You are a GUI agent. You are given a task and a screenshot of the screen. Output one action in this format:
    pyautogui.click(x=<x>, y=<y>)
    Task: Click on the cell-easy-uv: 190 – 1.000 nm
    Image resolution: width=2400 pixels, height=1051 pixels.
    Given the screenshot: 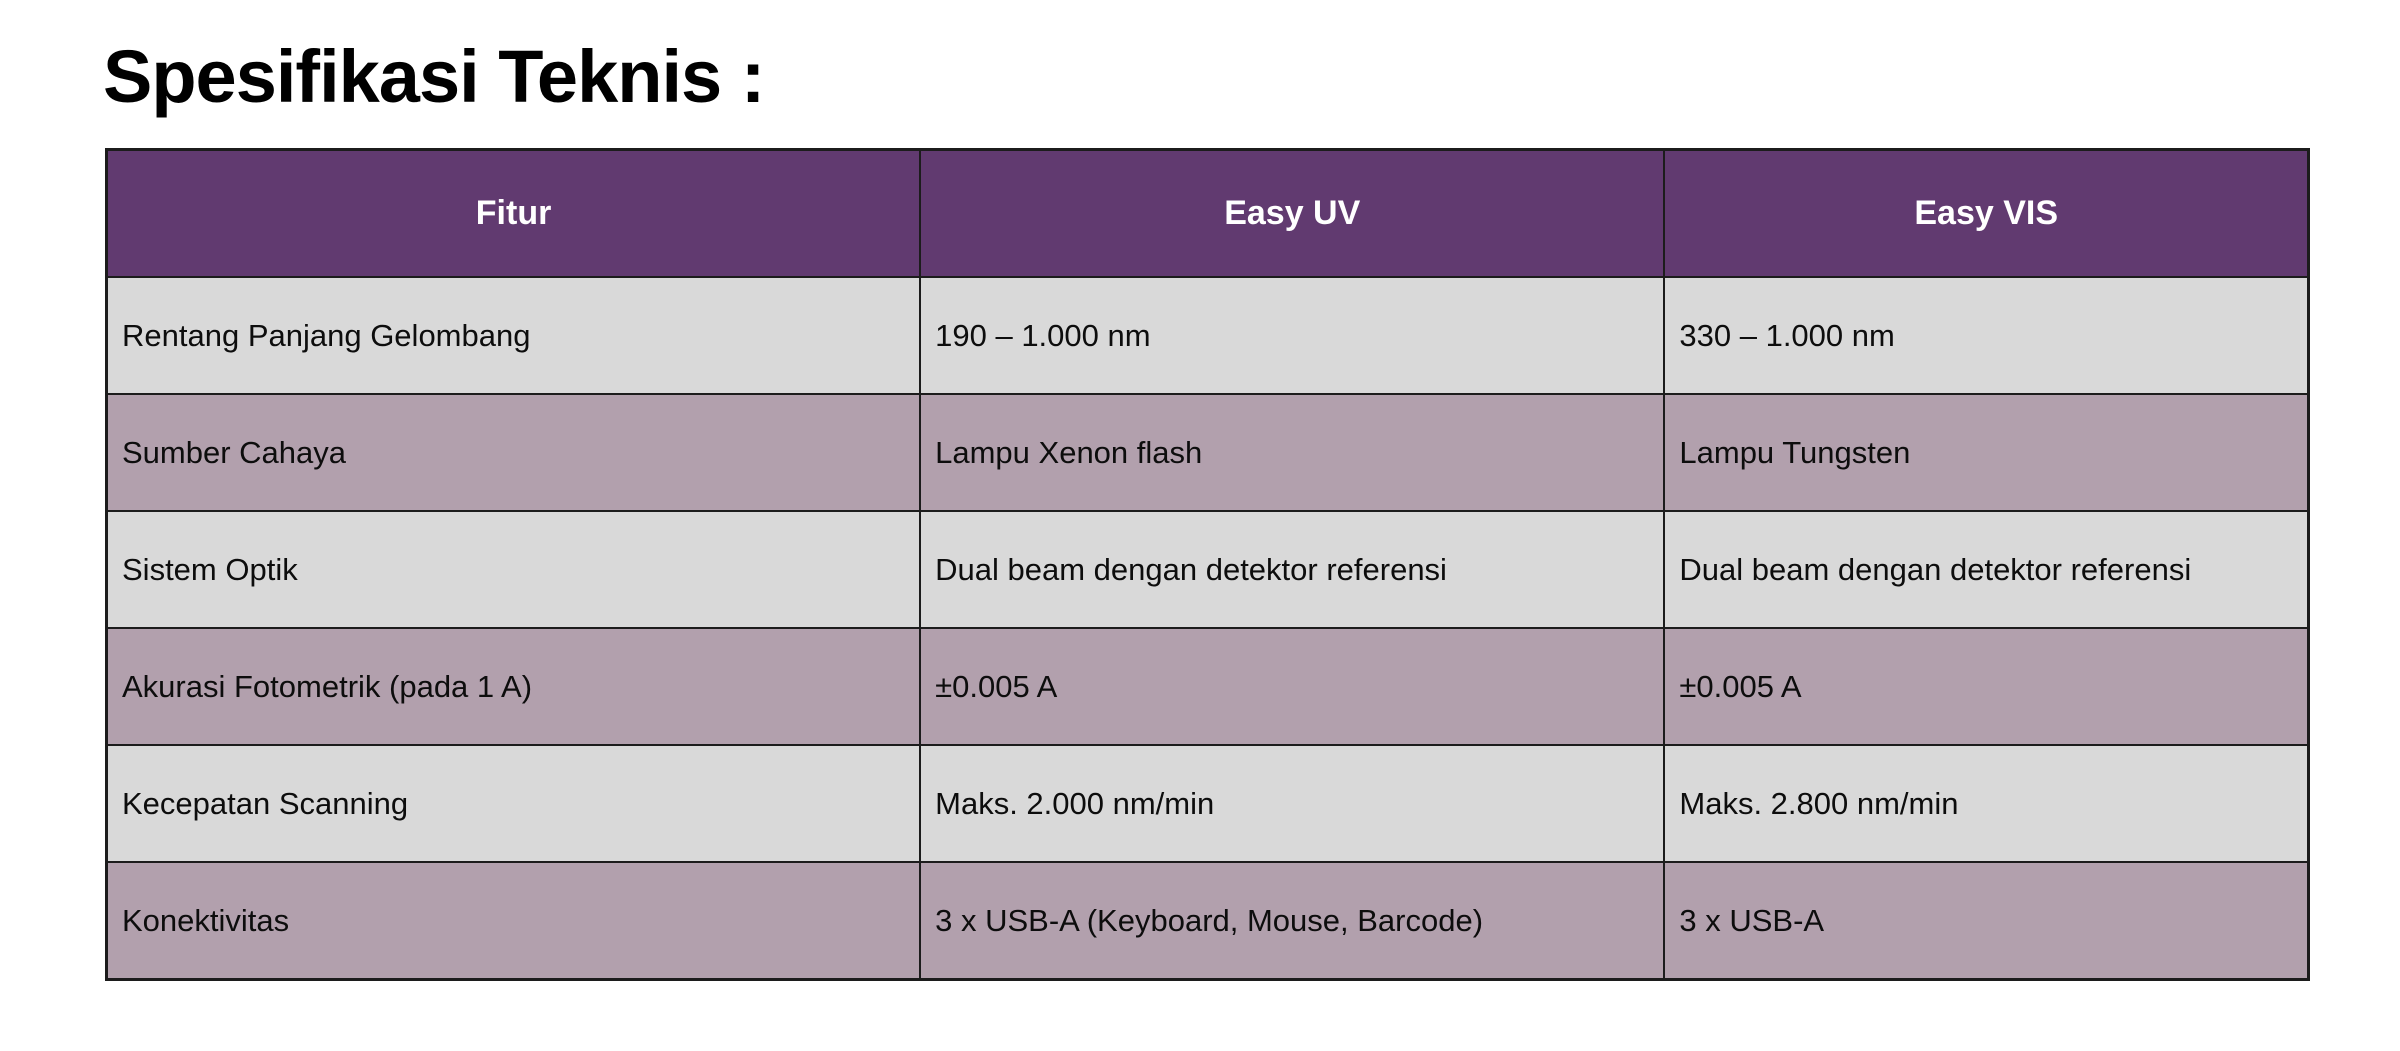 What is the action you would take?
    pyautogui.click(x=1292, y=335)
    